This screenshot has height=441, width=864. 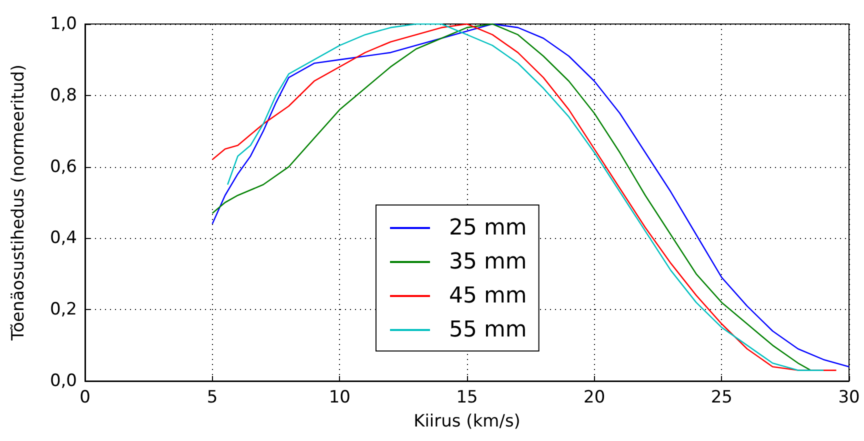 What do you see at coordinates (721, 398) in the screenshot?
I see `x-tick-label: 25` at bounding box center [721, 398].